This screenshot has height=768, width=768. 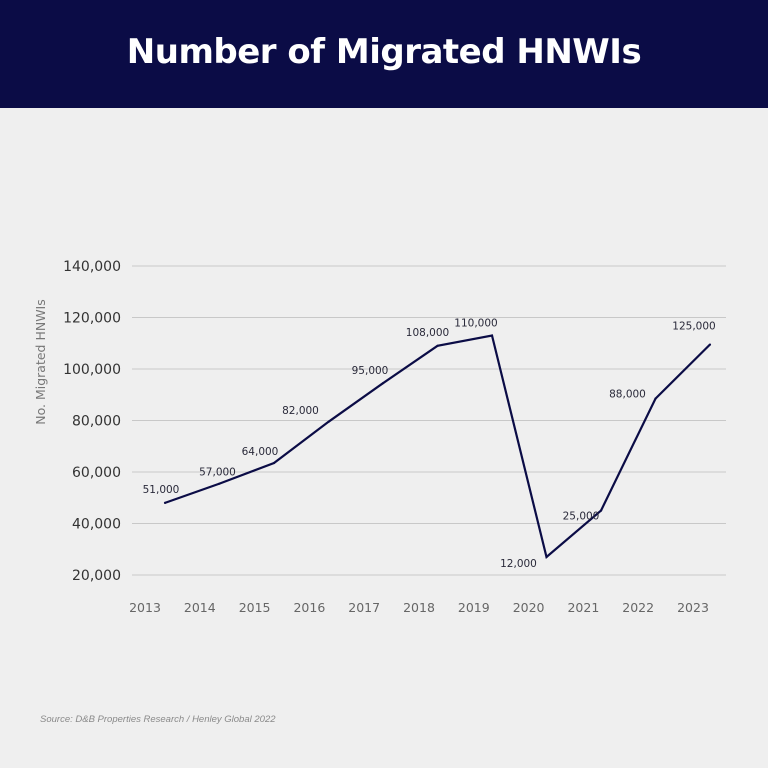 I want to click on x-tick-label: 2017, so click(x=364, y=607).